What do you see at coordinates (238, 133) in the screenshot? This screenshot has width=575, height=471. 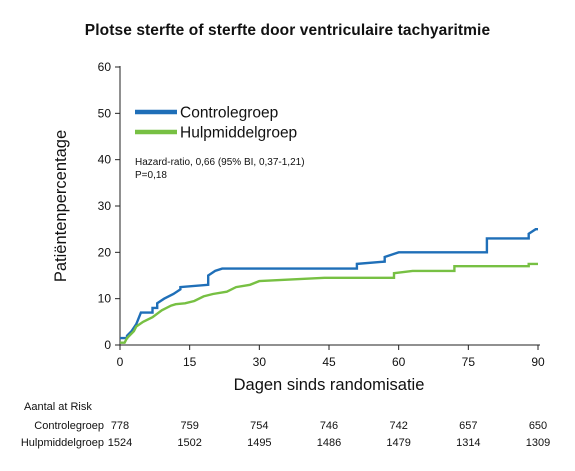 I see `legend-label-2: Hulpmiddelgroep` at bounding box center [238, 133].